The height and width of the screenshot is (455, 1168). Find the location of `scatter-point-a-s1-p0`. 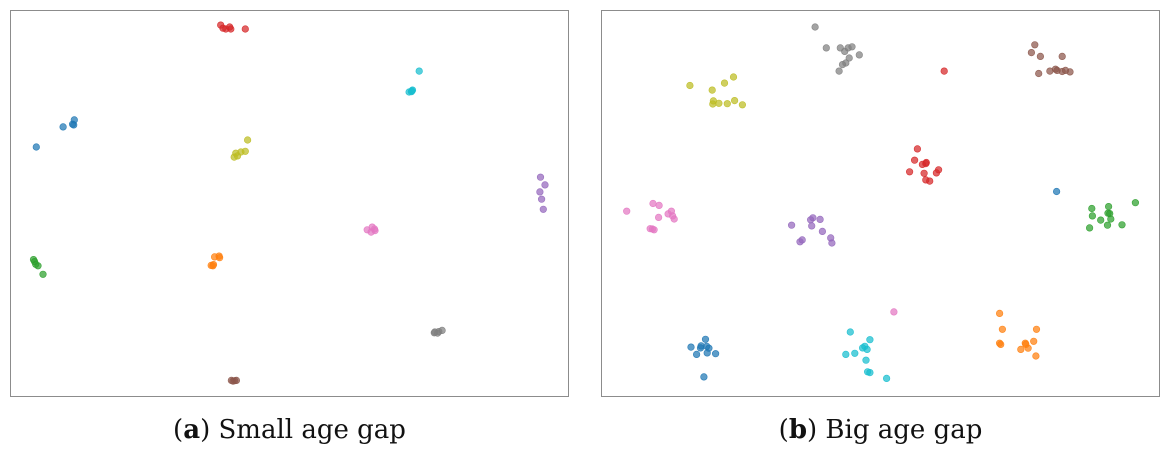

scatter-point-a-s1-p0 is located at coordinates (419, 71).